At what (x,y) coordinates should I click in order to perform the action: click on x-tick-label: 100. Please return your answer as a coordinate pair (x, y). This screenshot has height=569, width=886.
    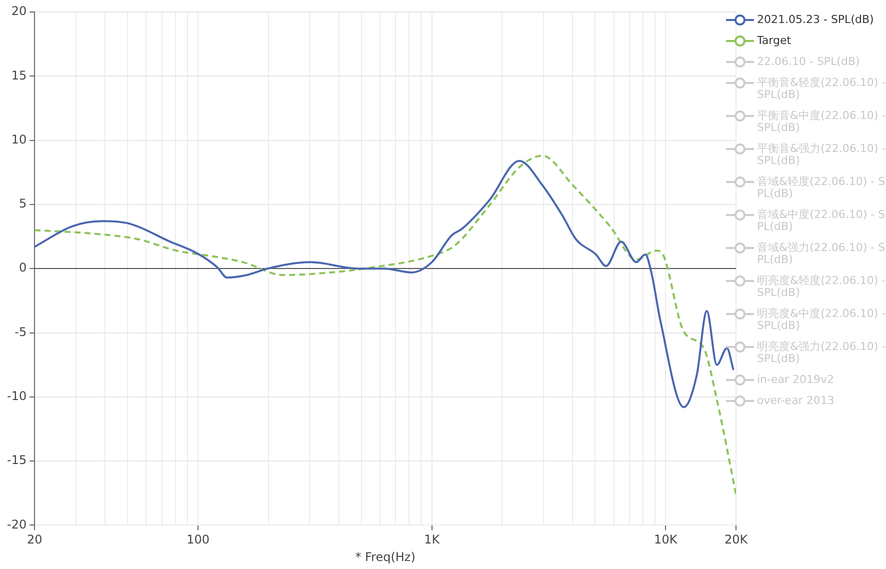
    Looking at the image, I should click on (198, 539).